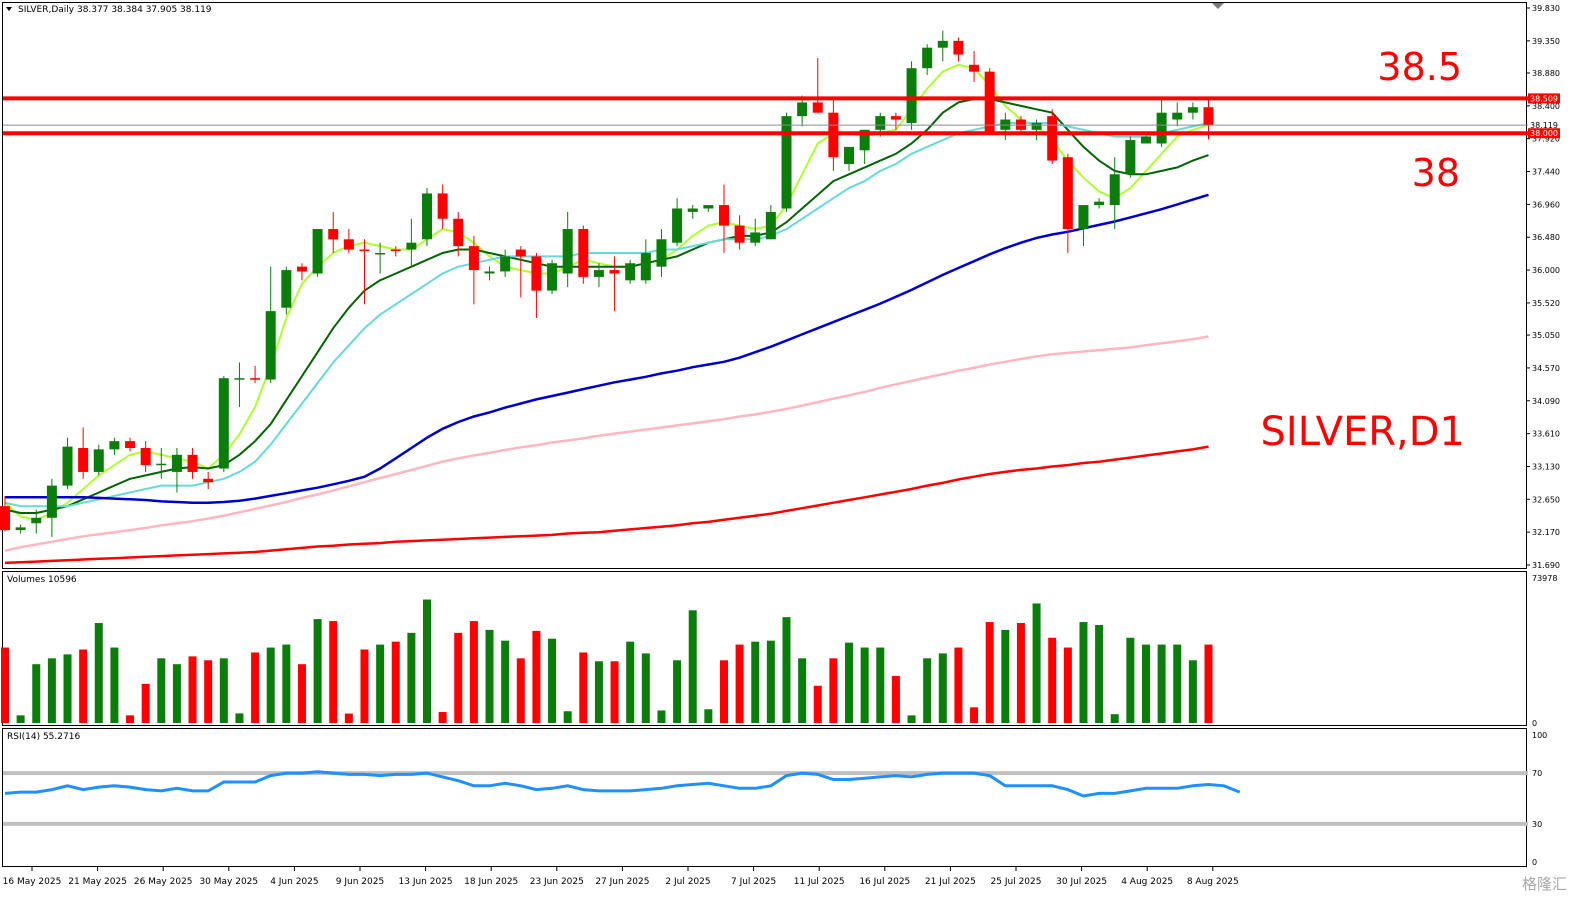  What do you see at coordinates (1544, 884) in the screenshot?
I see `watermark-logo: 格隆汇` at bounding box center [1544, 884].